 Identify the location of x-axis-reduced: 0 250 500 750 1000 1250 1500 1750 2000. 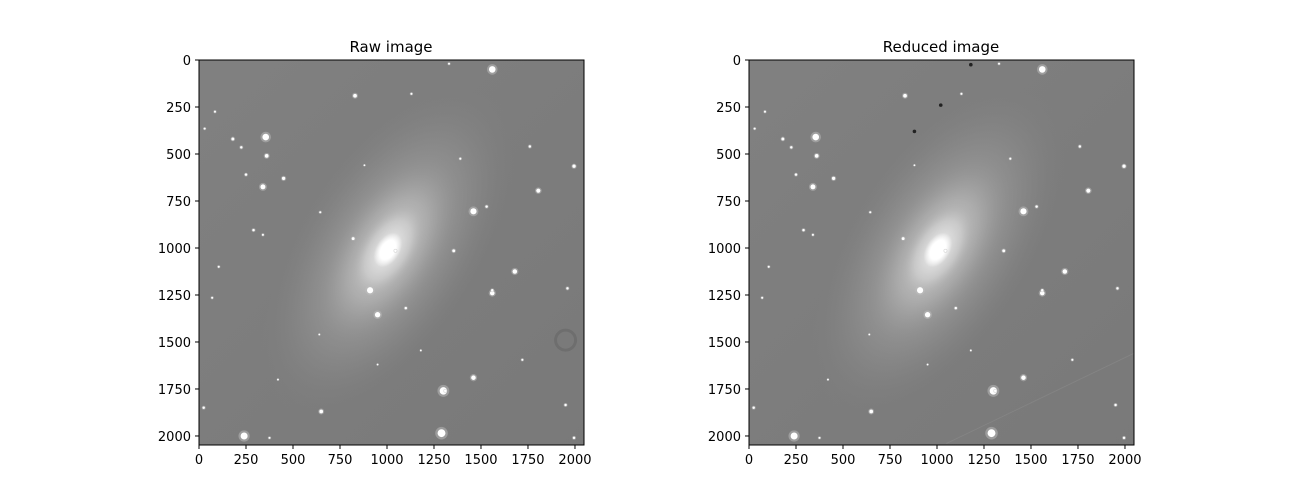
(943, 456).